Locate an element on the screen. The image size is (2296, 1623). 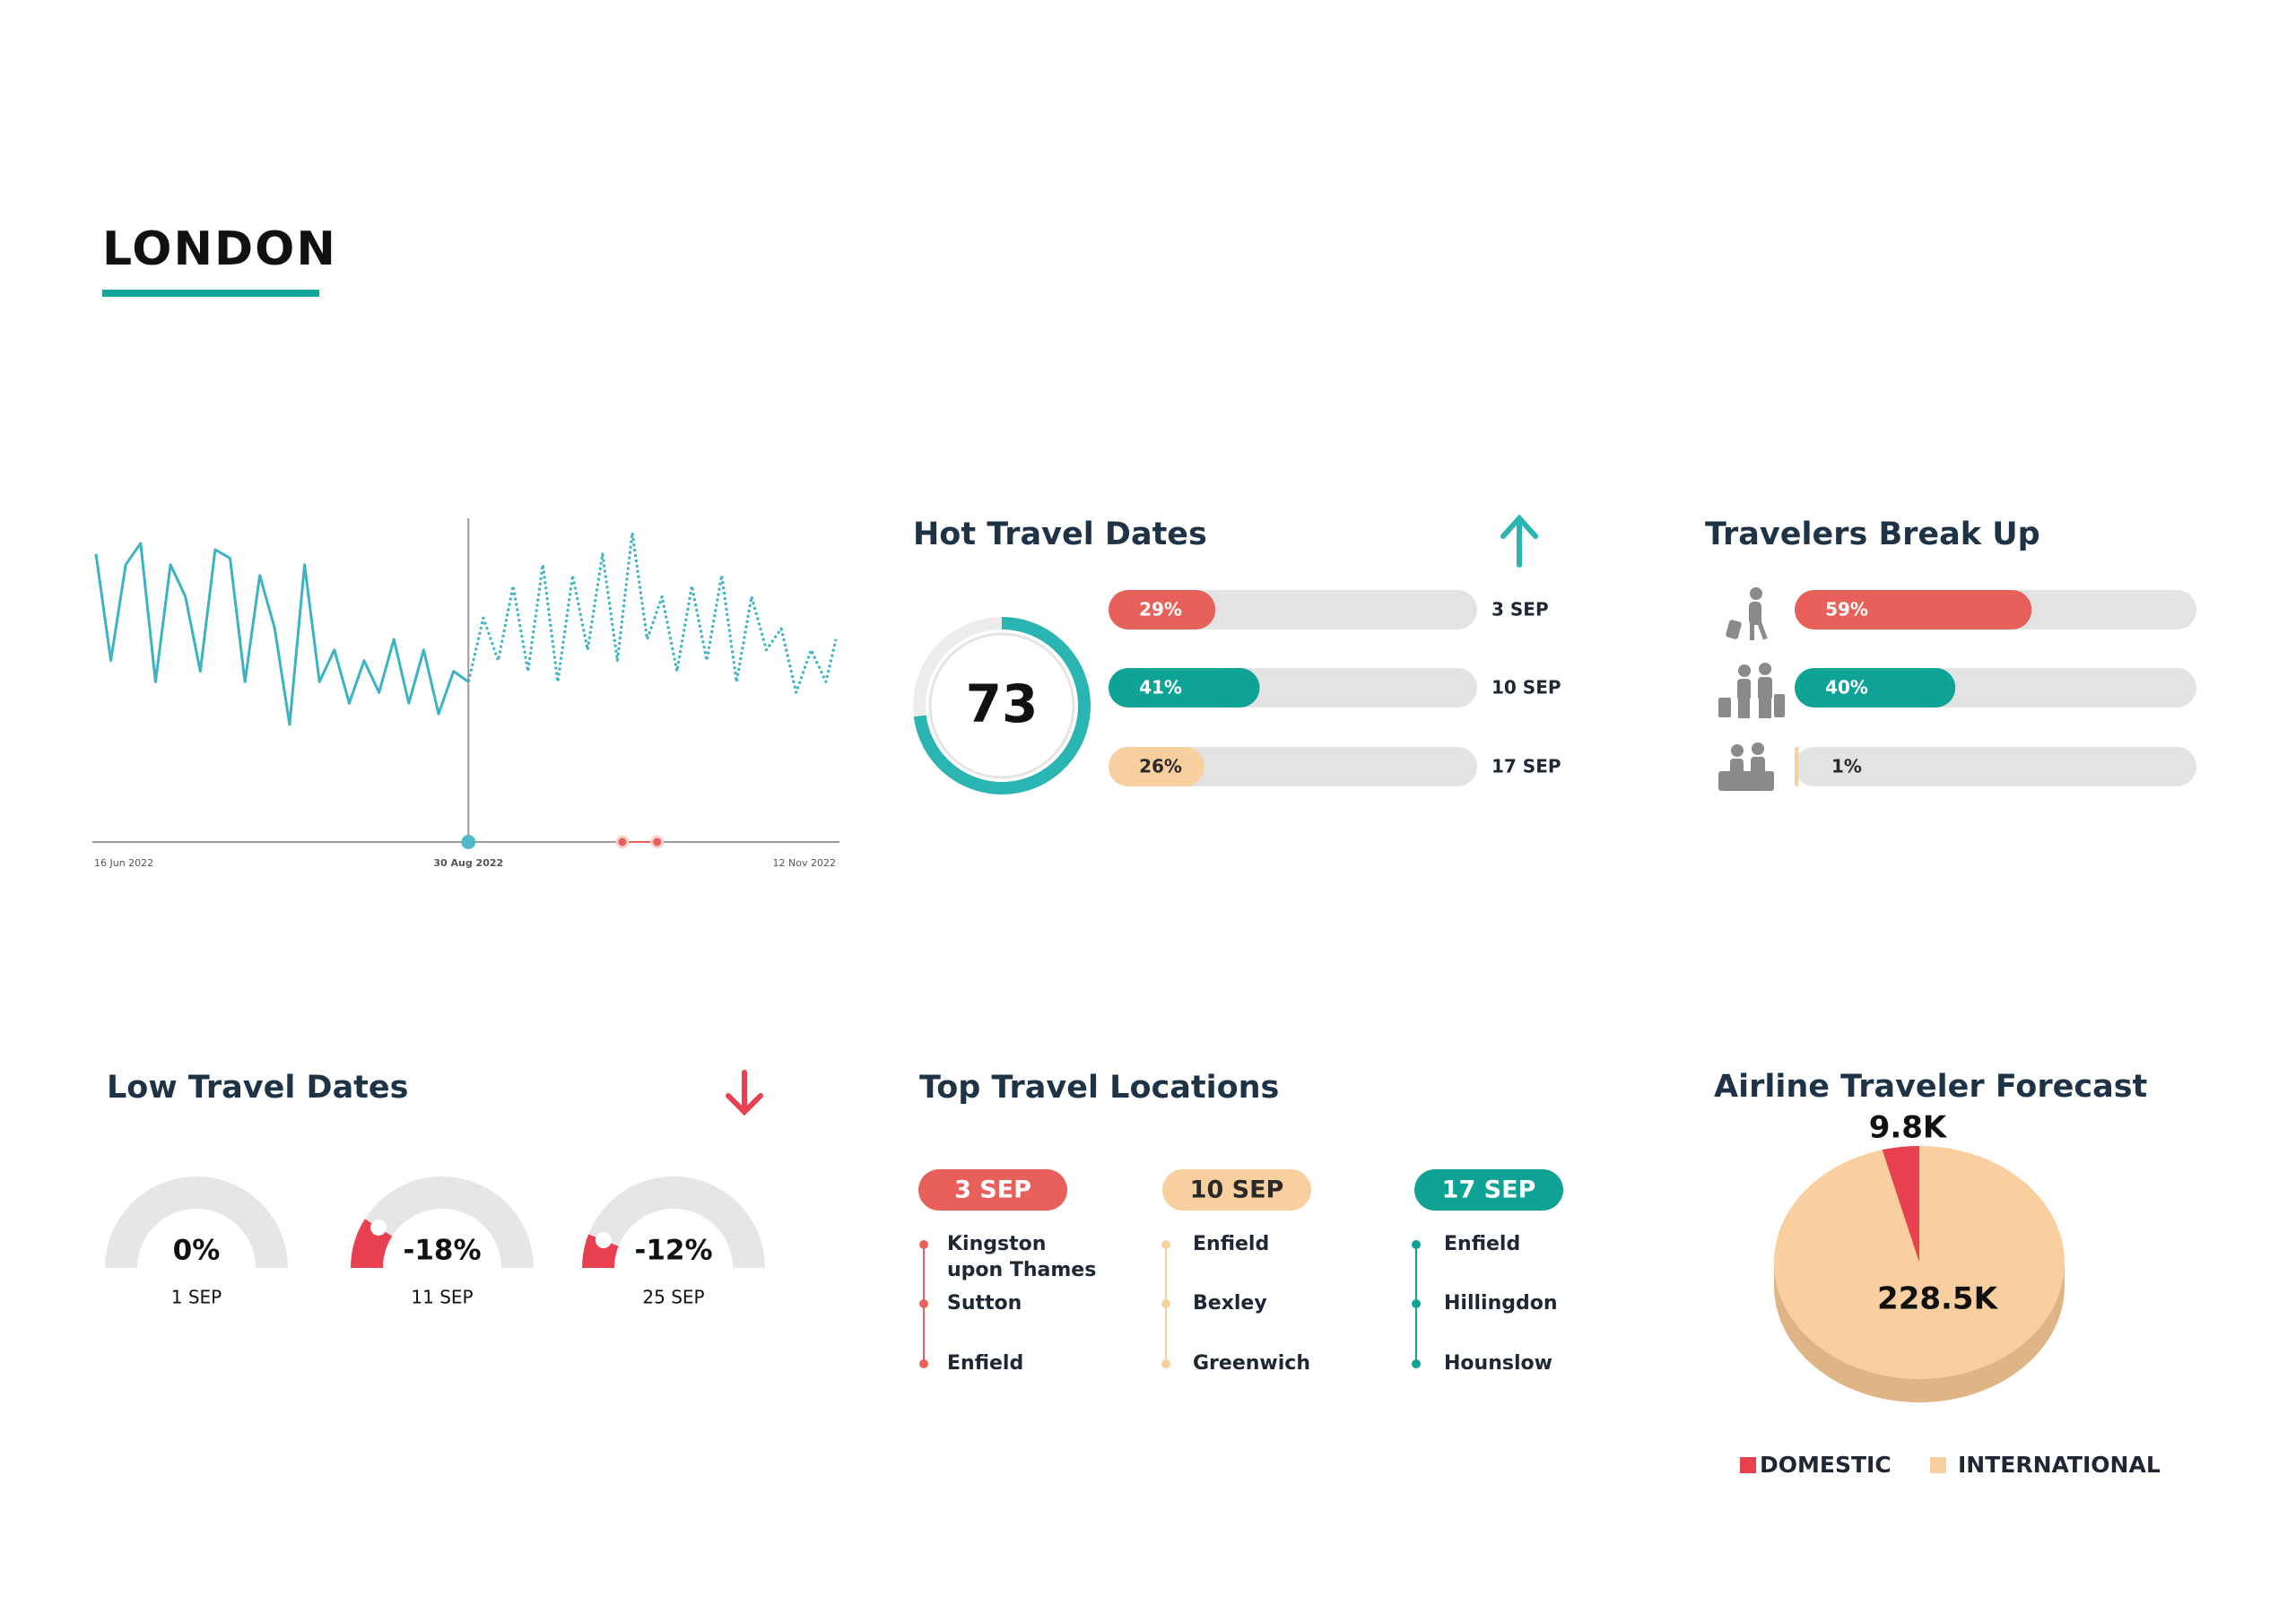
gauge-value: -12% is located at coordinates (673, 1251).